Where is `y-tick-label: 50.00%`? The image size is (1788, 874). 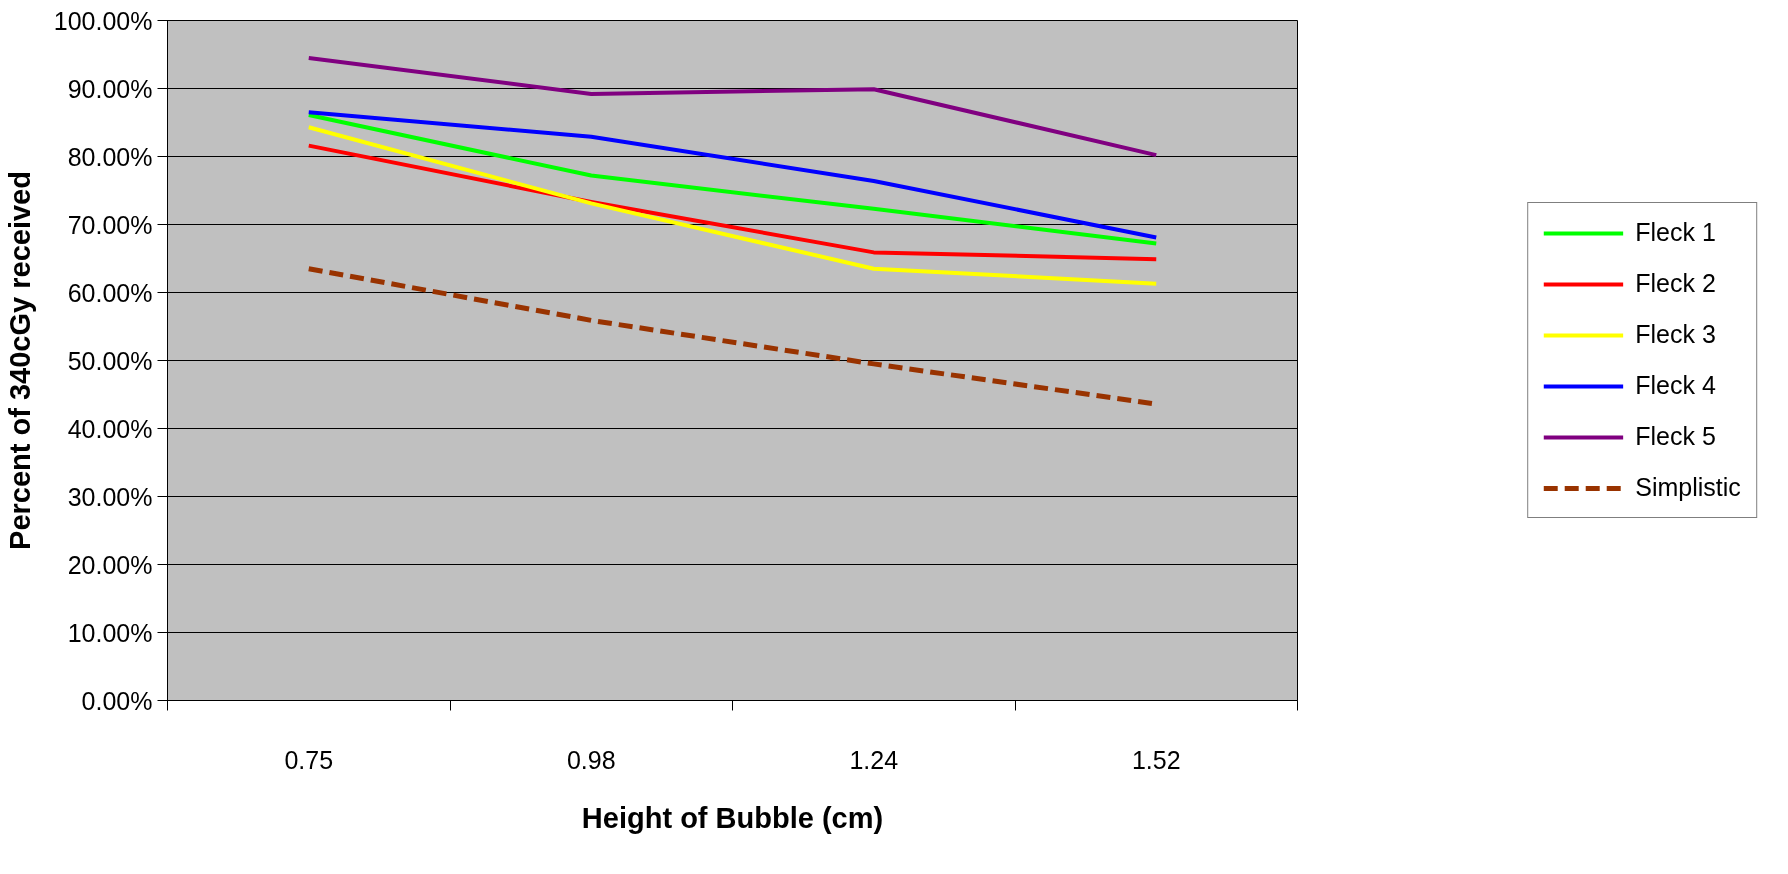 y-tick-label: 50.00% is located at coordinates (110, 360).